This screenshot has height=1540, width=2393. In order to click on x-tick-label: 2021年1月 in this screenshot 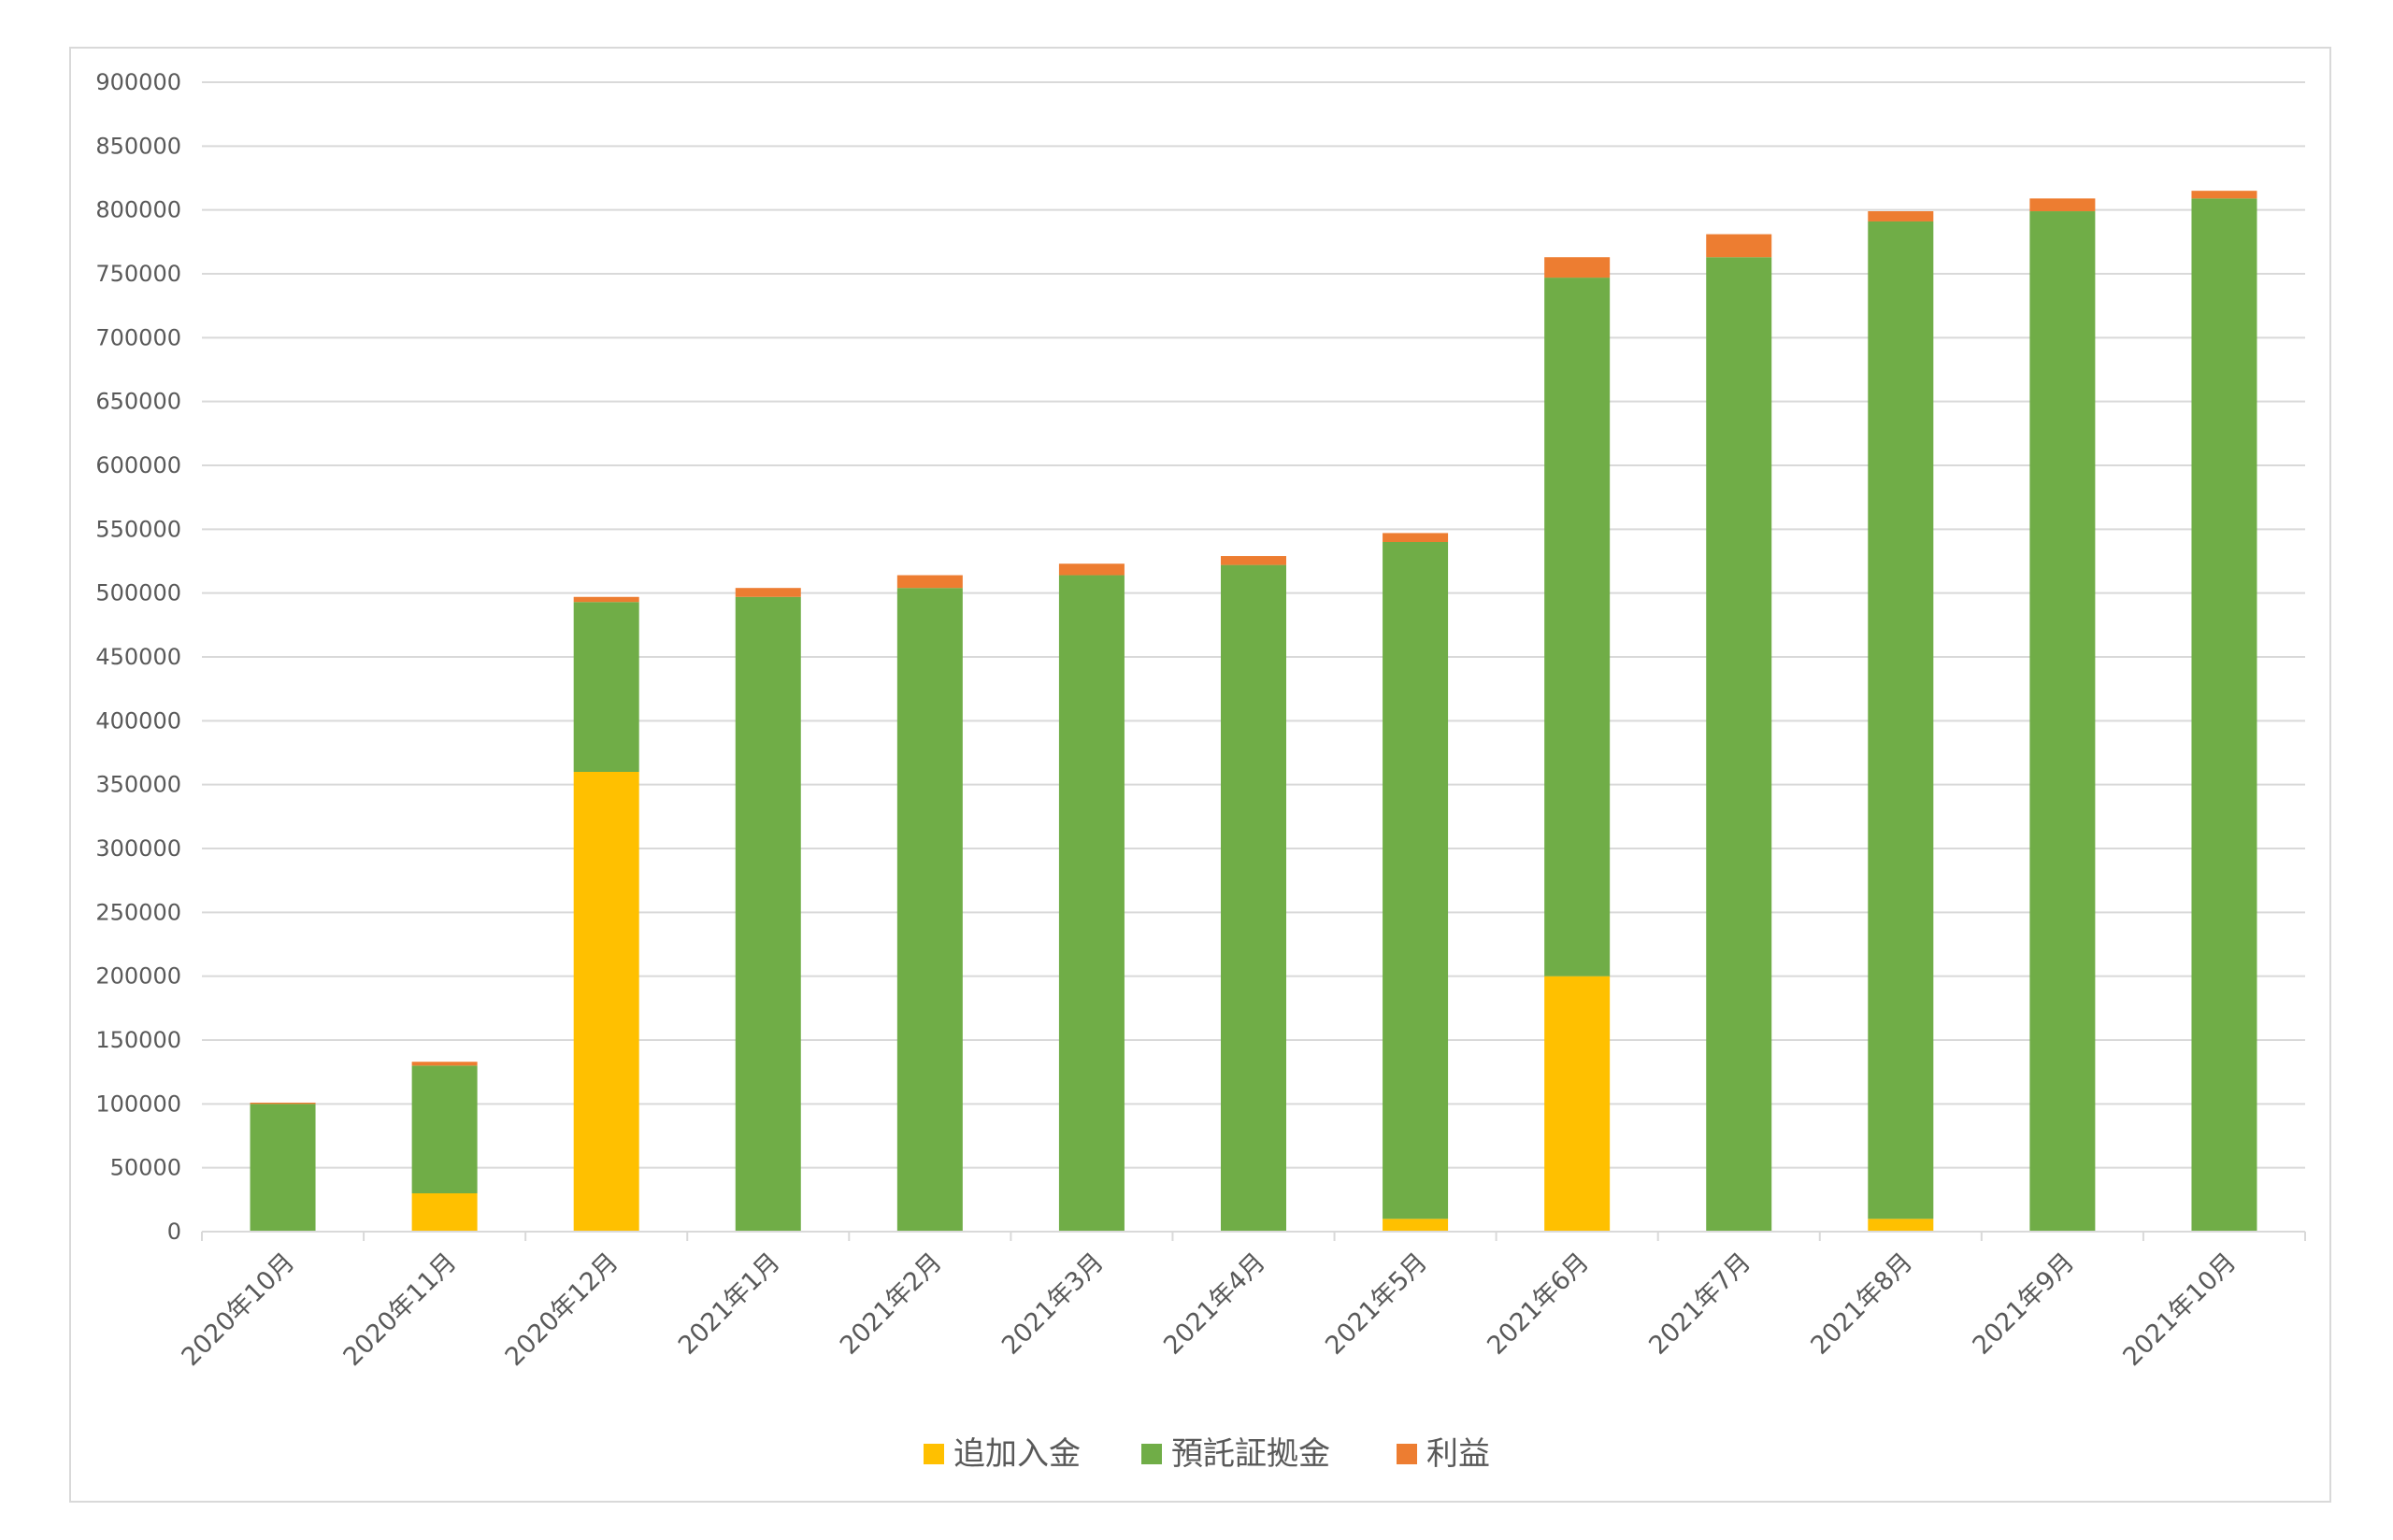, I will do `click(729, 1304)`.